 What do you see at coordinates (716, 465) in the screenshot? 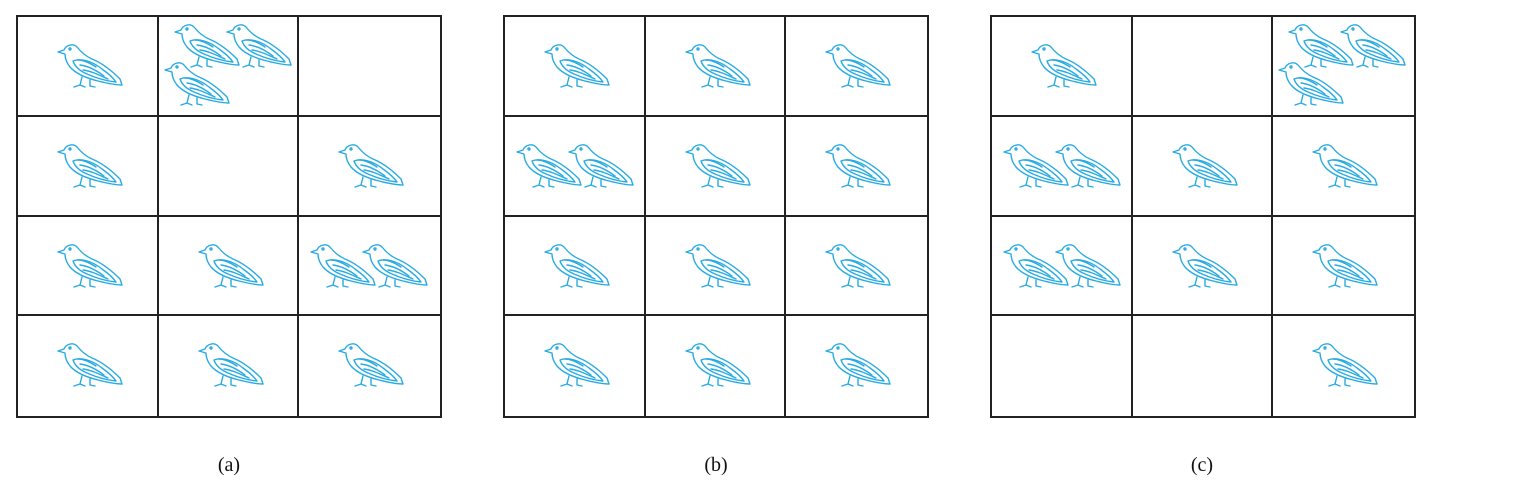
I see `caption-b: (b)` at bounding box center [716, 465].